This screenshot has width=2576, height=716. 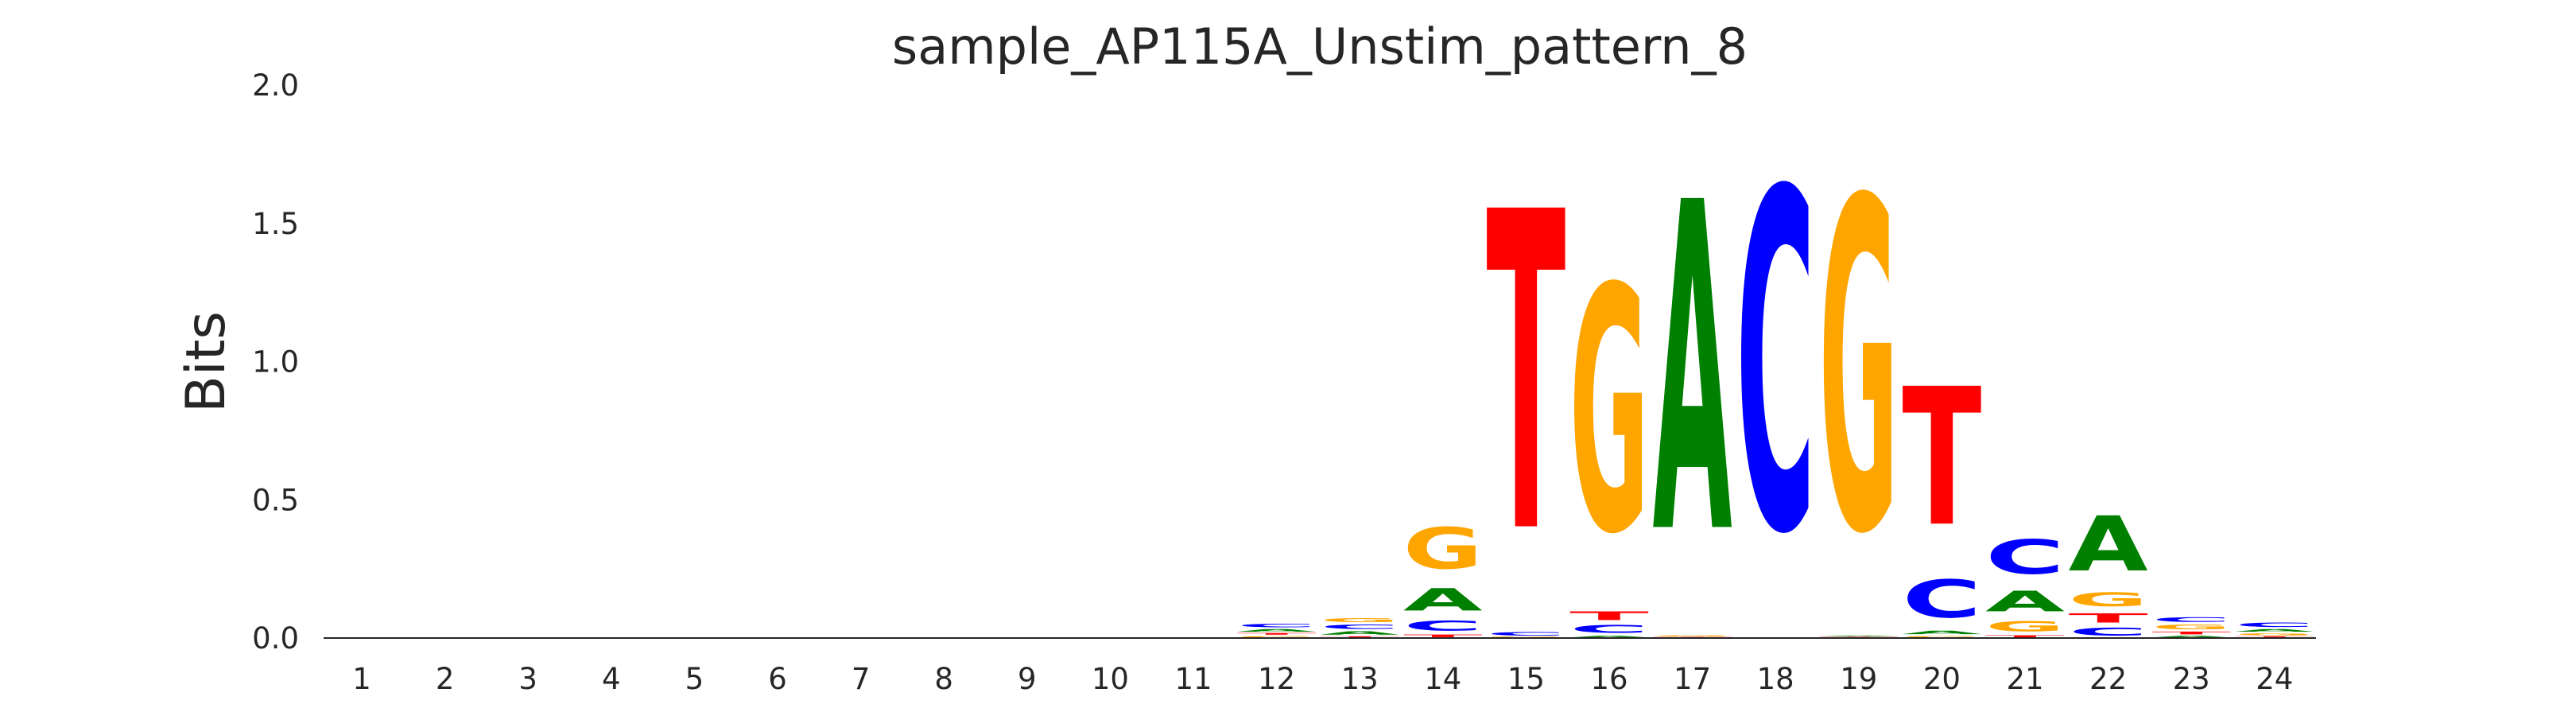 What do you see at coordinates (1027, 679) in the screenshot?
I see `x-tick-label: 9` at bounding box center [1027, 679].